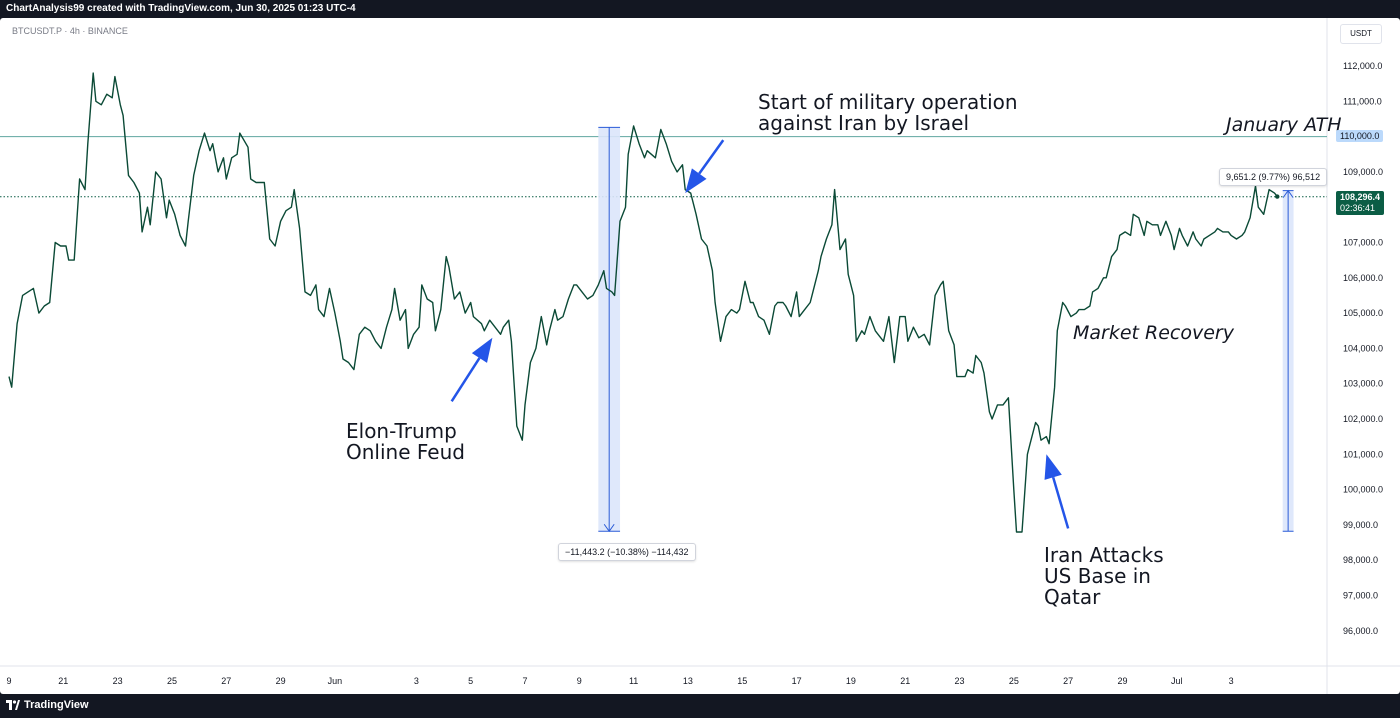 This screenshot has width=1400, height=718. What do you see at coordinates (1361, 34) in the screenshot?
I see `currency-selector: USDT` at bounding box center [1361, 34].